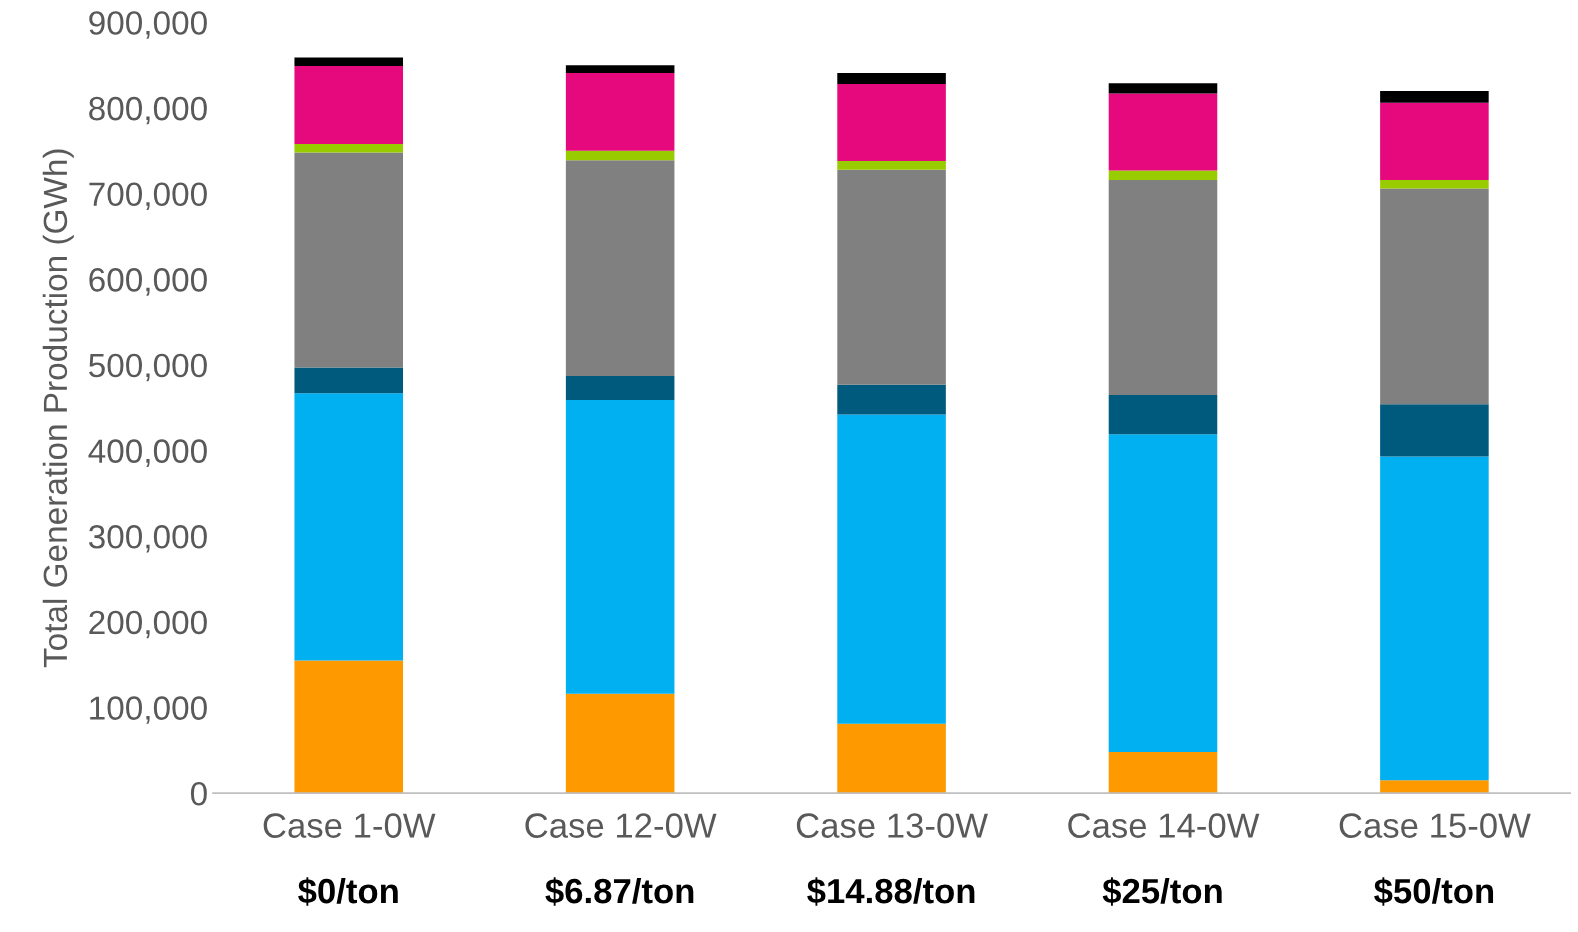 The image size is (1578, 932). Describe the element at coordinates (1435, 859) in the screenshot. I see `x-tick-label: Case 15-0W $50/ton` at that location.